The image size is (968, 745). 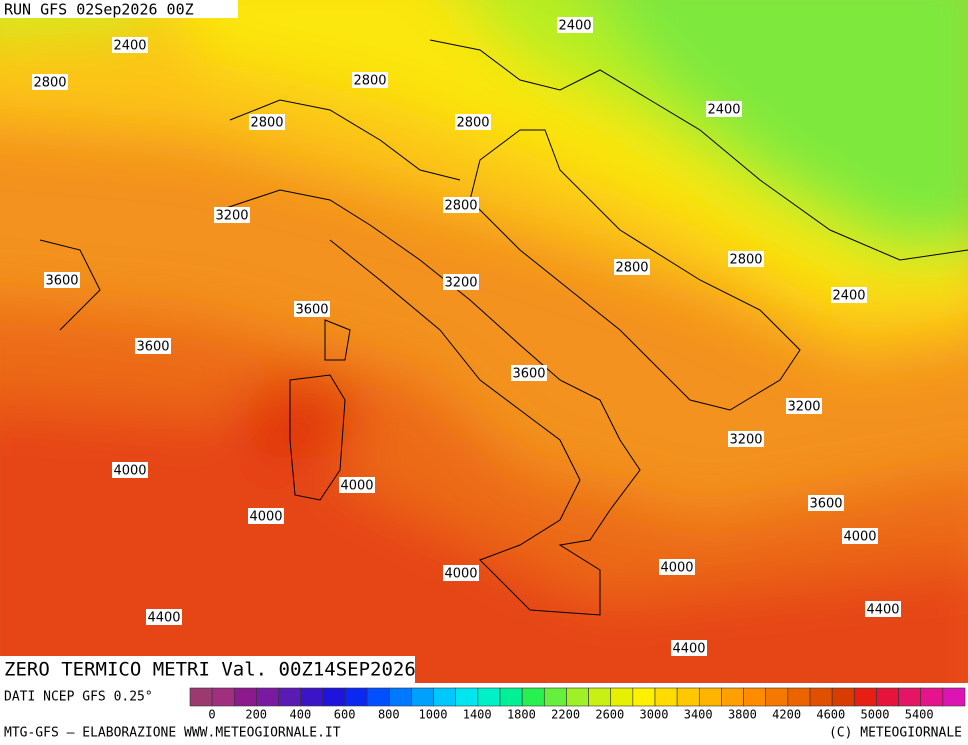 What do you see at coordinates (895, 733) in the screenshot?
I see `credit-right: (C) METEOGIORNALE` at bounding box center [895, 733].